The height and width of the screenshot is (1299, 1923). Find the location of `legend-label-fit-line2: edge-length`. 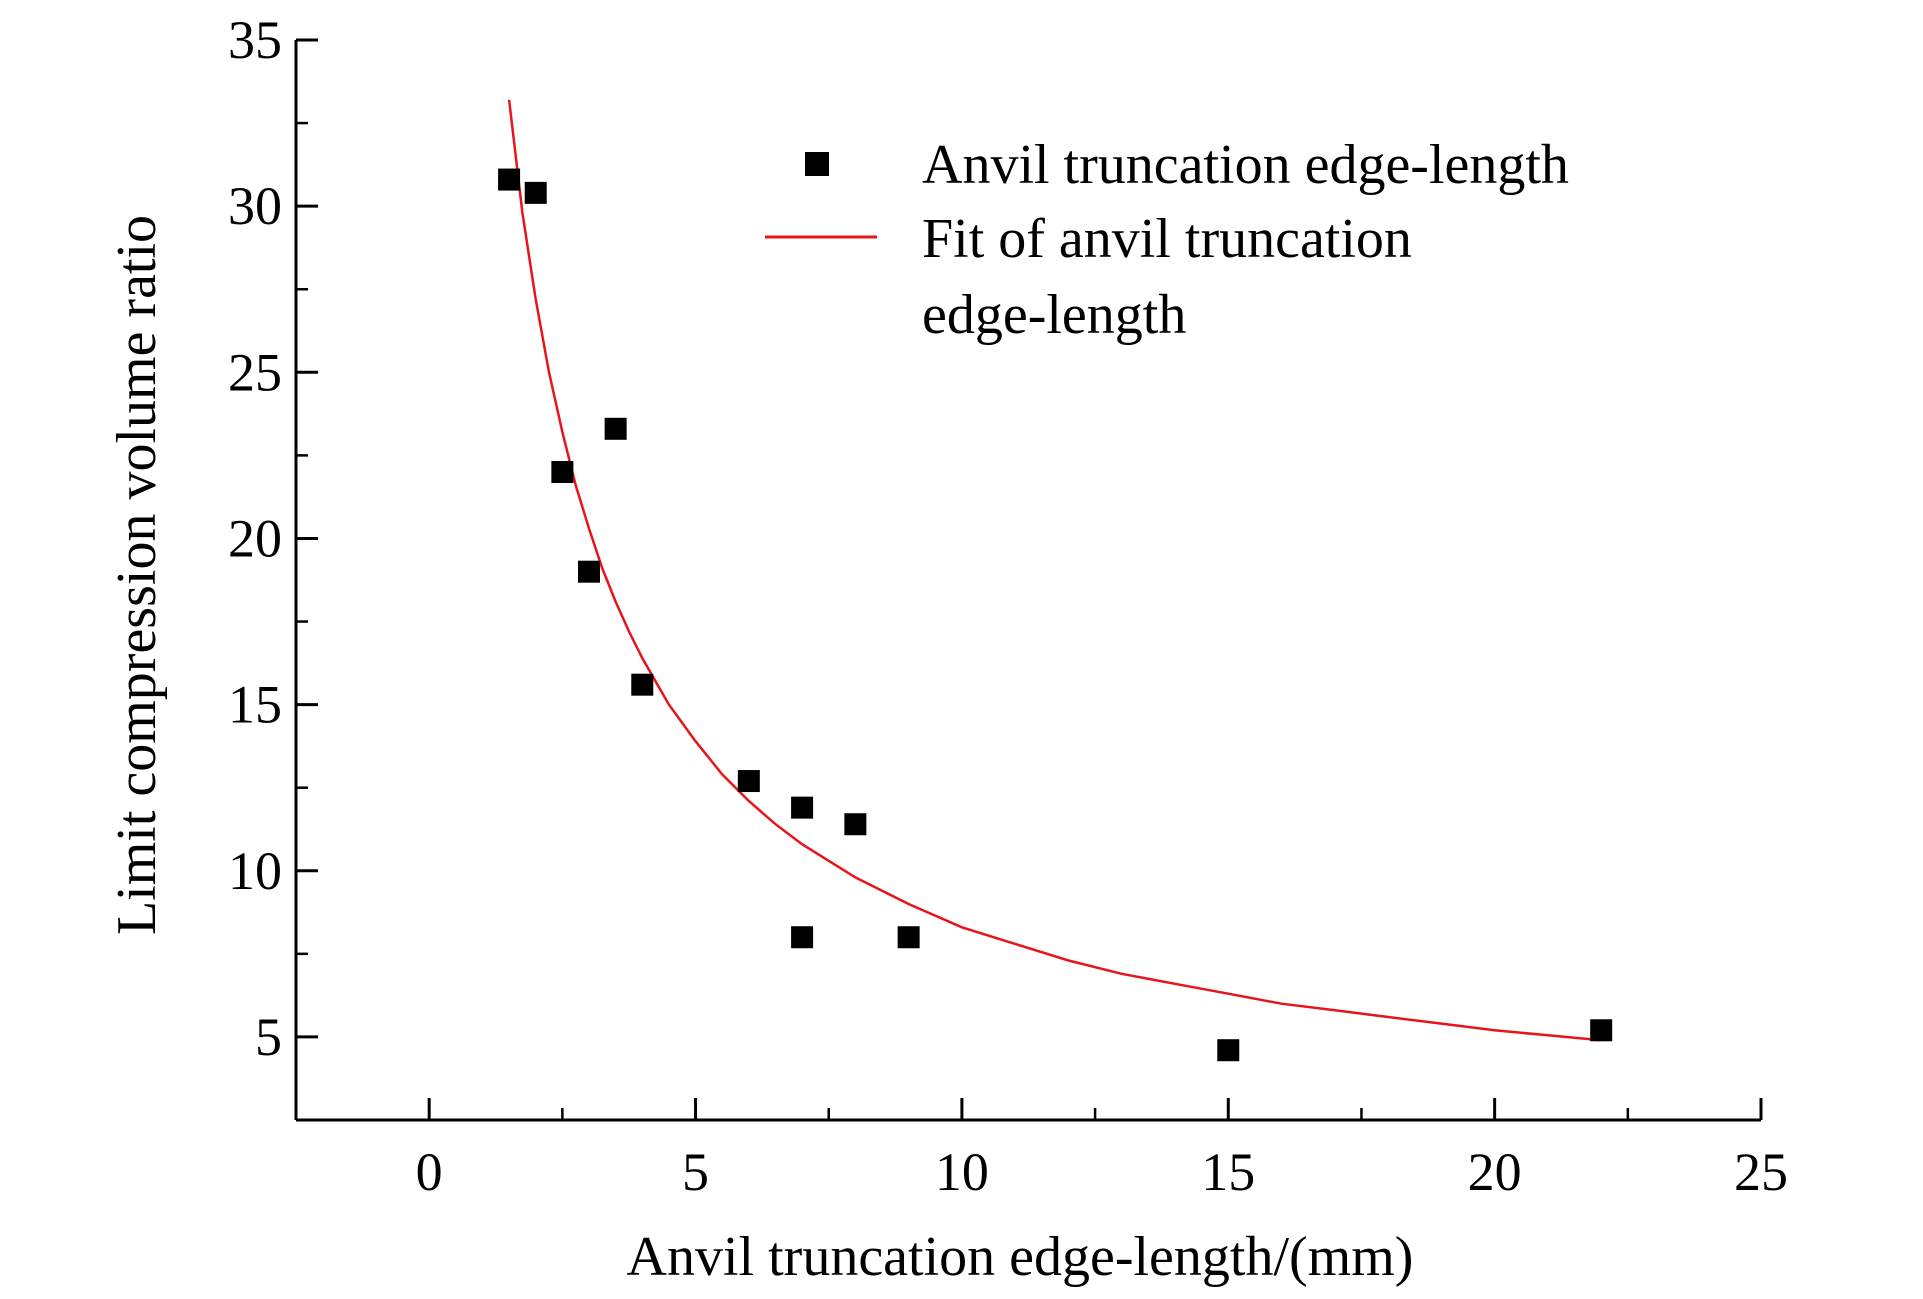

legend-label-fit-line2: edge-length is located at coordinates (1054, 315).